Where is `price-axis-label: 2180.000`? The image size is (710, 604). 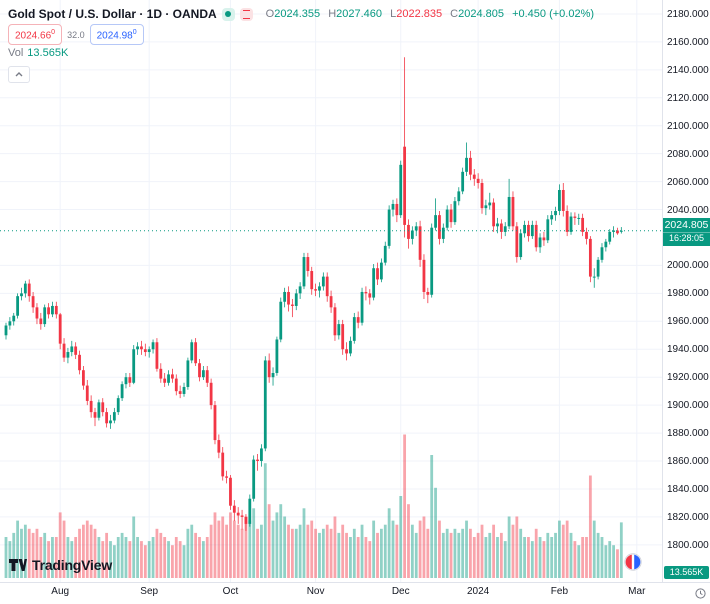
price-axis-label: 2180.000 is located at coordinates (688, 14).